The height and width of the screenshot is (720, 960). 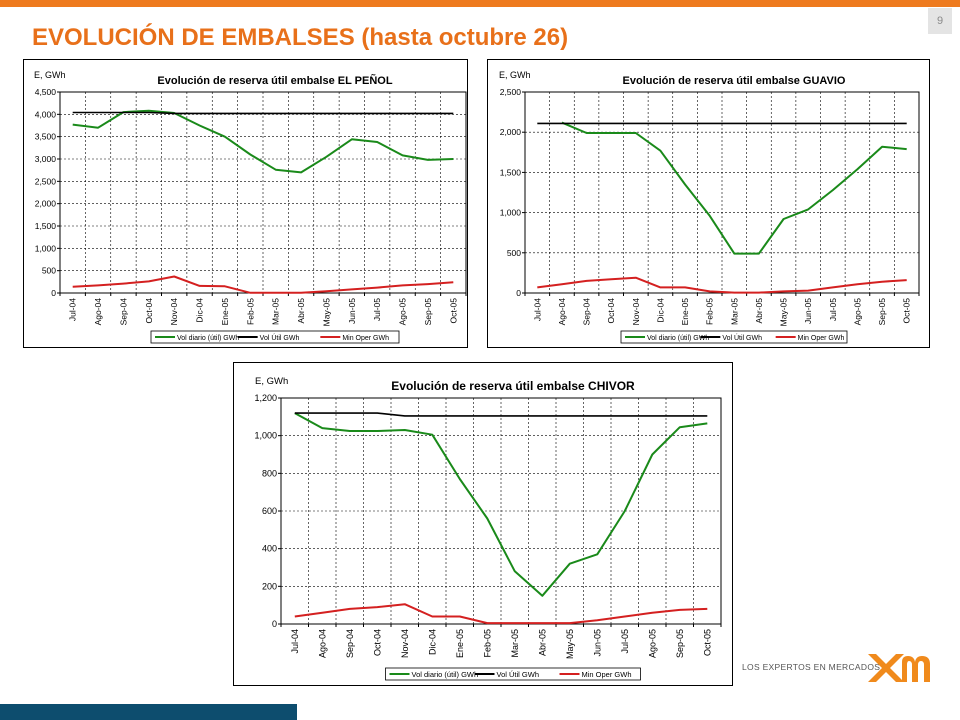 What do you see at coordinates (377, 309) in the screenshot?
I see `chart-penol-xtick-label: Jul-05` at bounding box center [377, 309].